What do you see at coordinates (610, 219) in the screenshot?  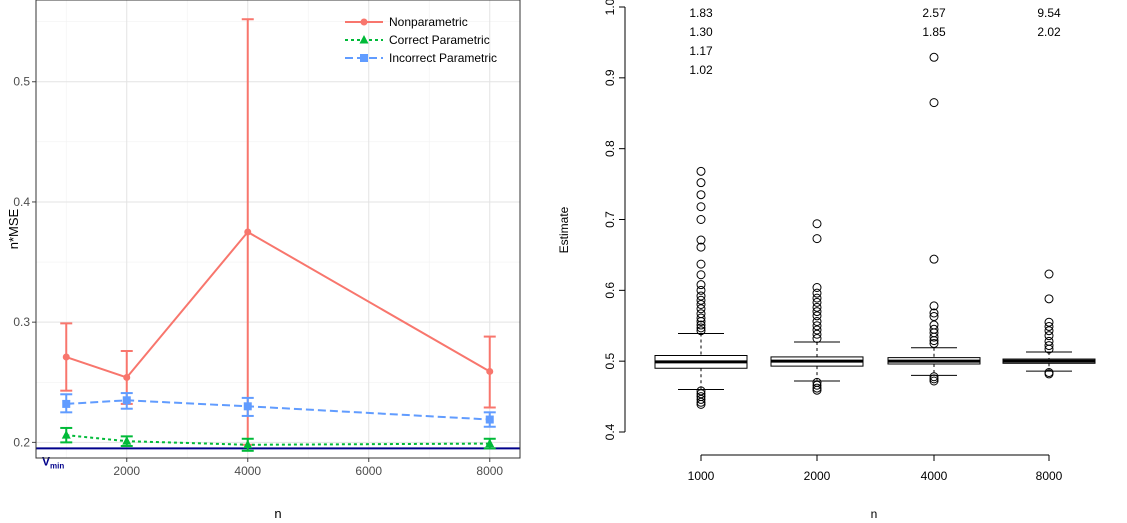 I see `y-tick-label: 0.7` at bounding box center [610, 219].